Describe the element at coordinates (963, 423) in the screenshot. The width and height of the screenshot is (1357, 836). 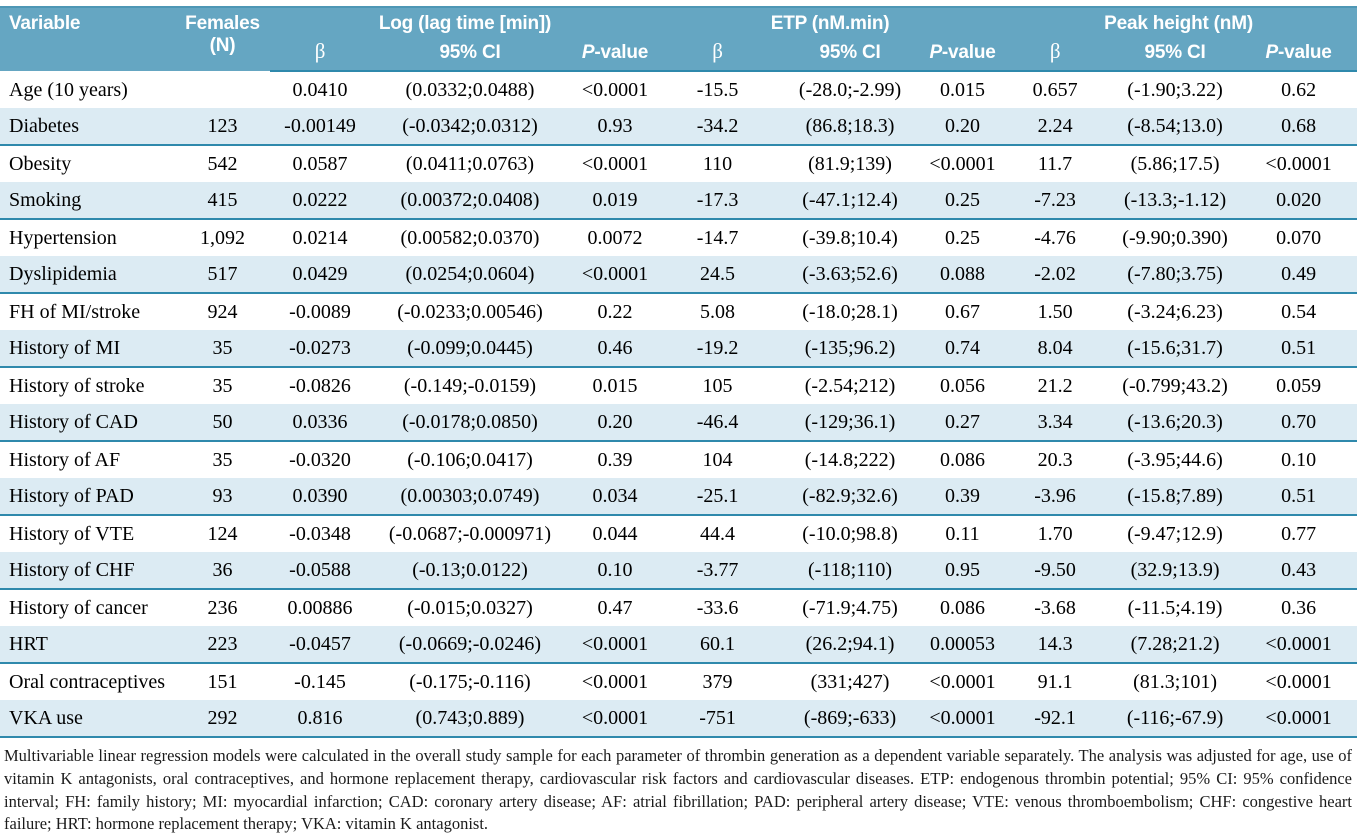
I see `value-cell: 0.27` at that location.